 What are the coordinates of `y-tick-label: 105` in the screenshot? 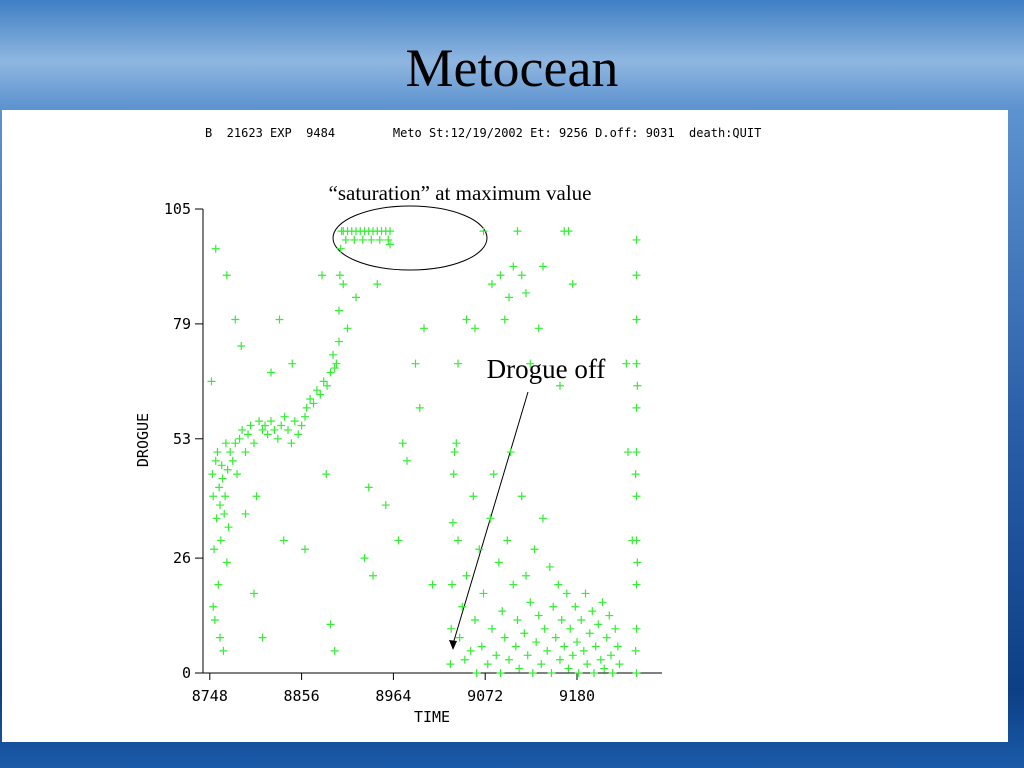 It's located at (177, 209).